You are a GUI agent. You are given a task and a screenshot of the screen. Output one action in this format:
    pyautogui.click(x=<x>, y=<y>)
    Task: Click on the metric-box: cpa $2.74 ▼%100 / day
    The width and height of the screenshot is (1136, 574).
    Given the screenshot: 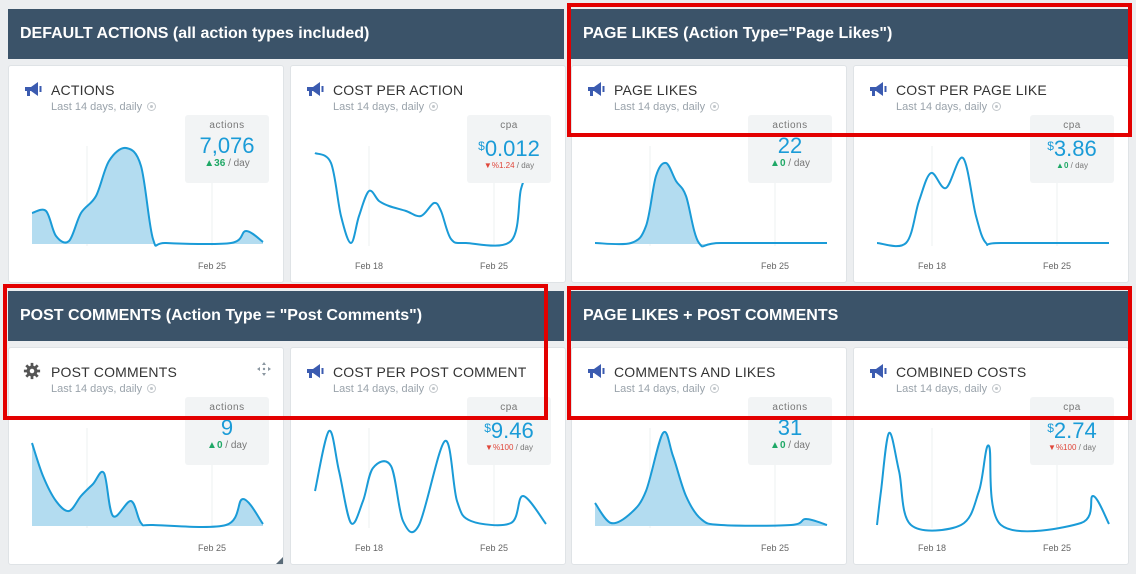 What is the action you would take?
    pyautogui.click(x=1072, y=431)
    